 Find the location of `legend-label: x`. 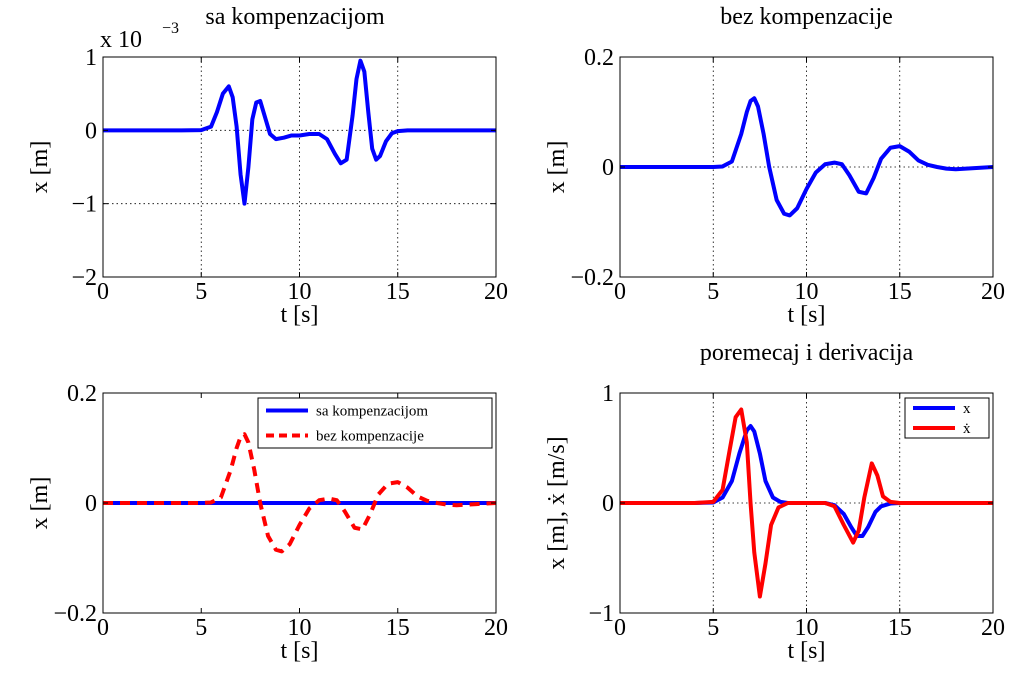

legend-label: x is located at coordinates (967, 409).